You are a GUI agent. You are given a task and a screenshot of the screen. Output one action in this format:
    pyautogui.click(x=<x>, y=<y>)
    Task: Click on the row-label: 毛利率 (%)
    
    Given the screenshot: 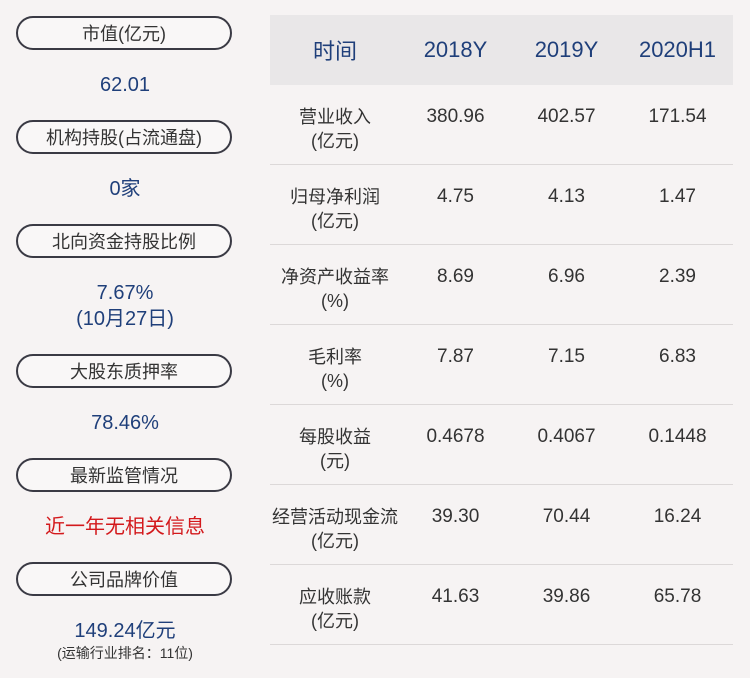 What is the action you would take?
    pyautogui.click(x=335, y=369)
    